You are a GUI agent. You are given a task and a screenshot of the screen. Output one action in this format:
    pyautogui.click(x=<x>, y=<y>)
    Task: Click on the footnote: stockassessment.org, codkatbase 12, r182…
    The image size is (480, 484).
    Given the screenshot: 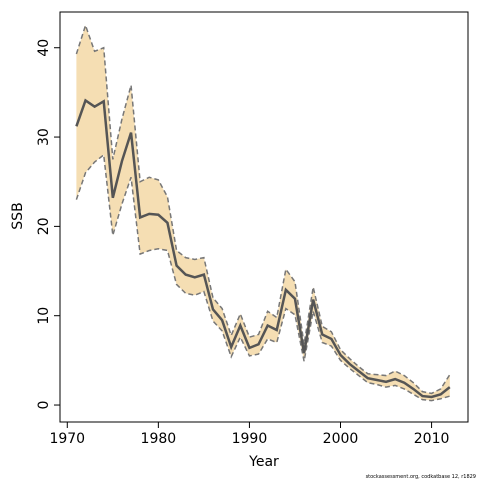 What is the action you would take?
    pyautogui.click(x=421, y=477)
    